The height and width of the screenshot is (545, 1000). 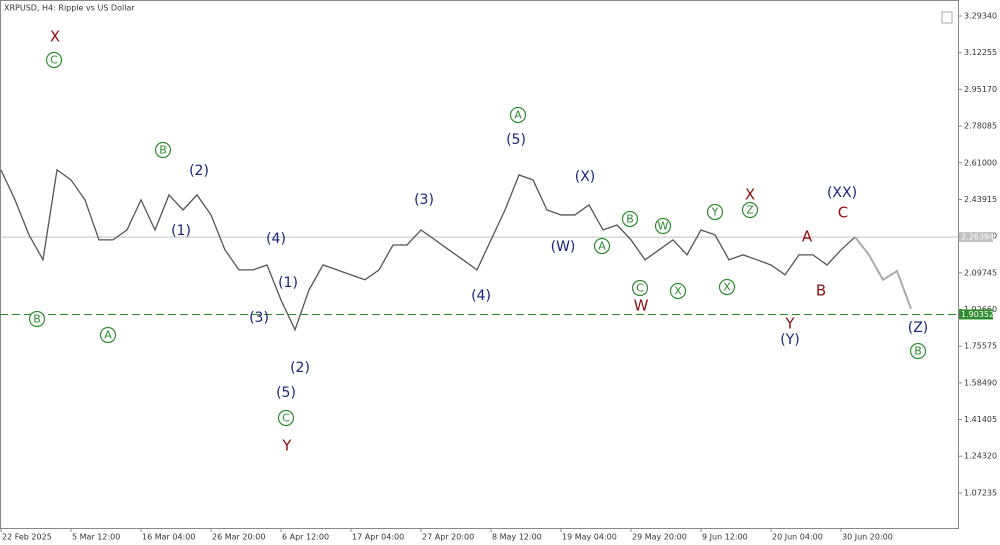 What do you see at coordinates (517, 537) in the screenshot?
I see `x-tick-label: 8 May 12:00` at bounding box center [517, 537].